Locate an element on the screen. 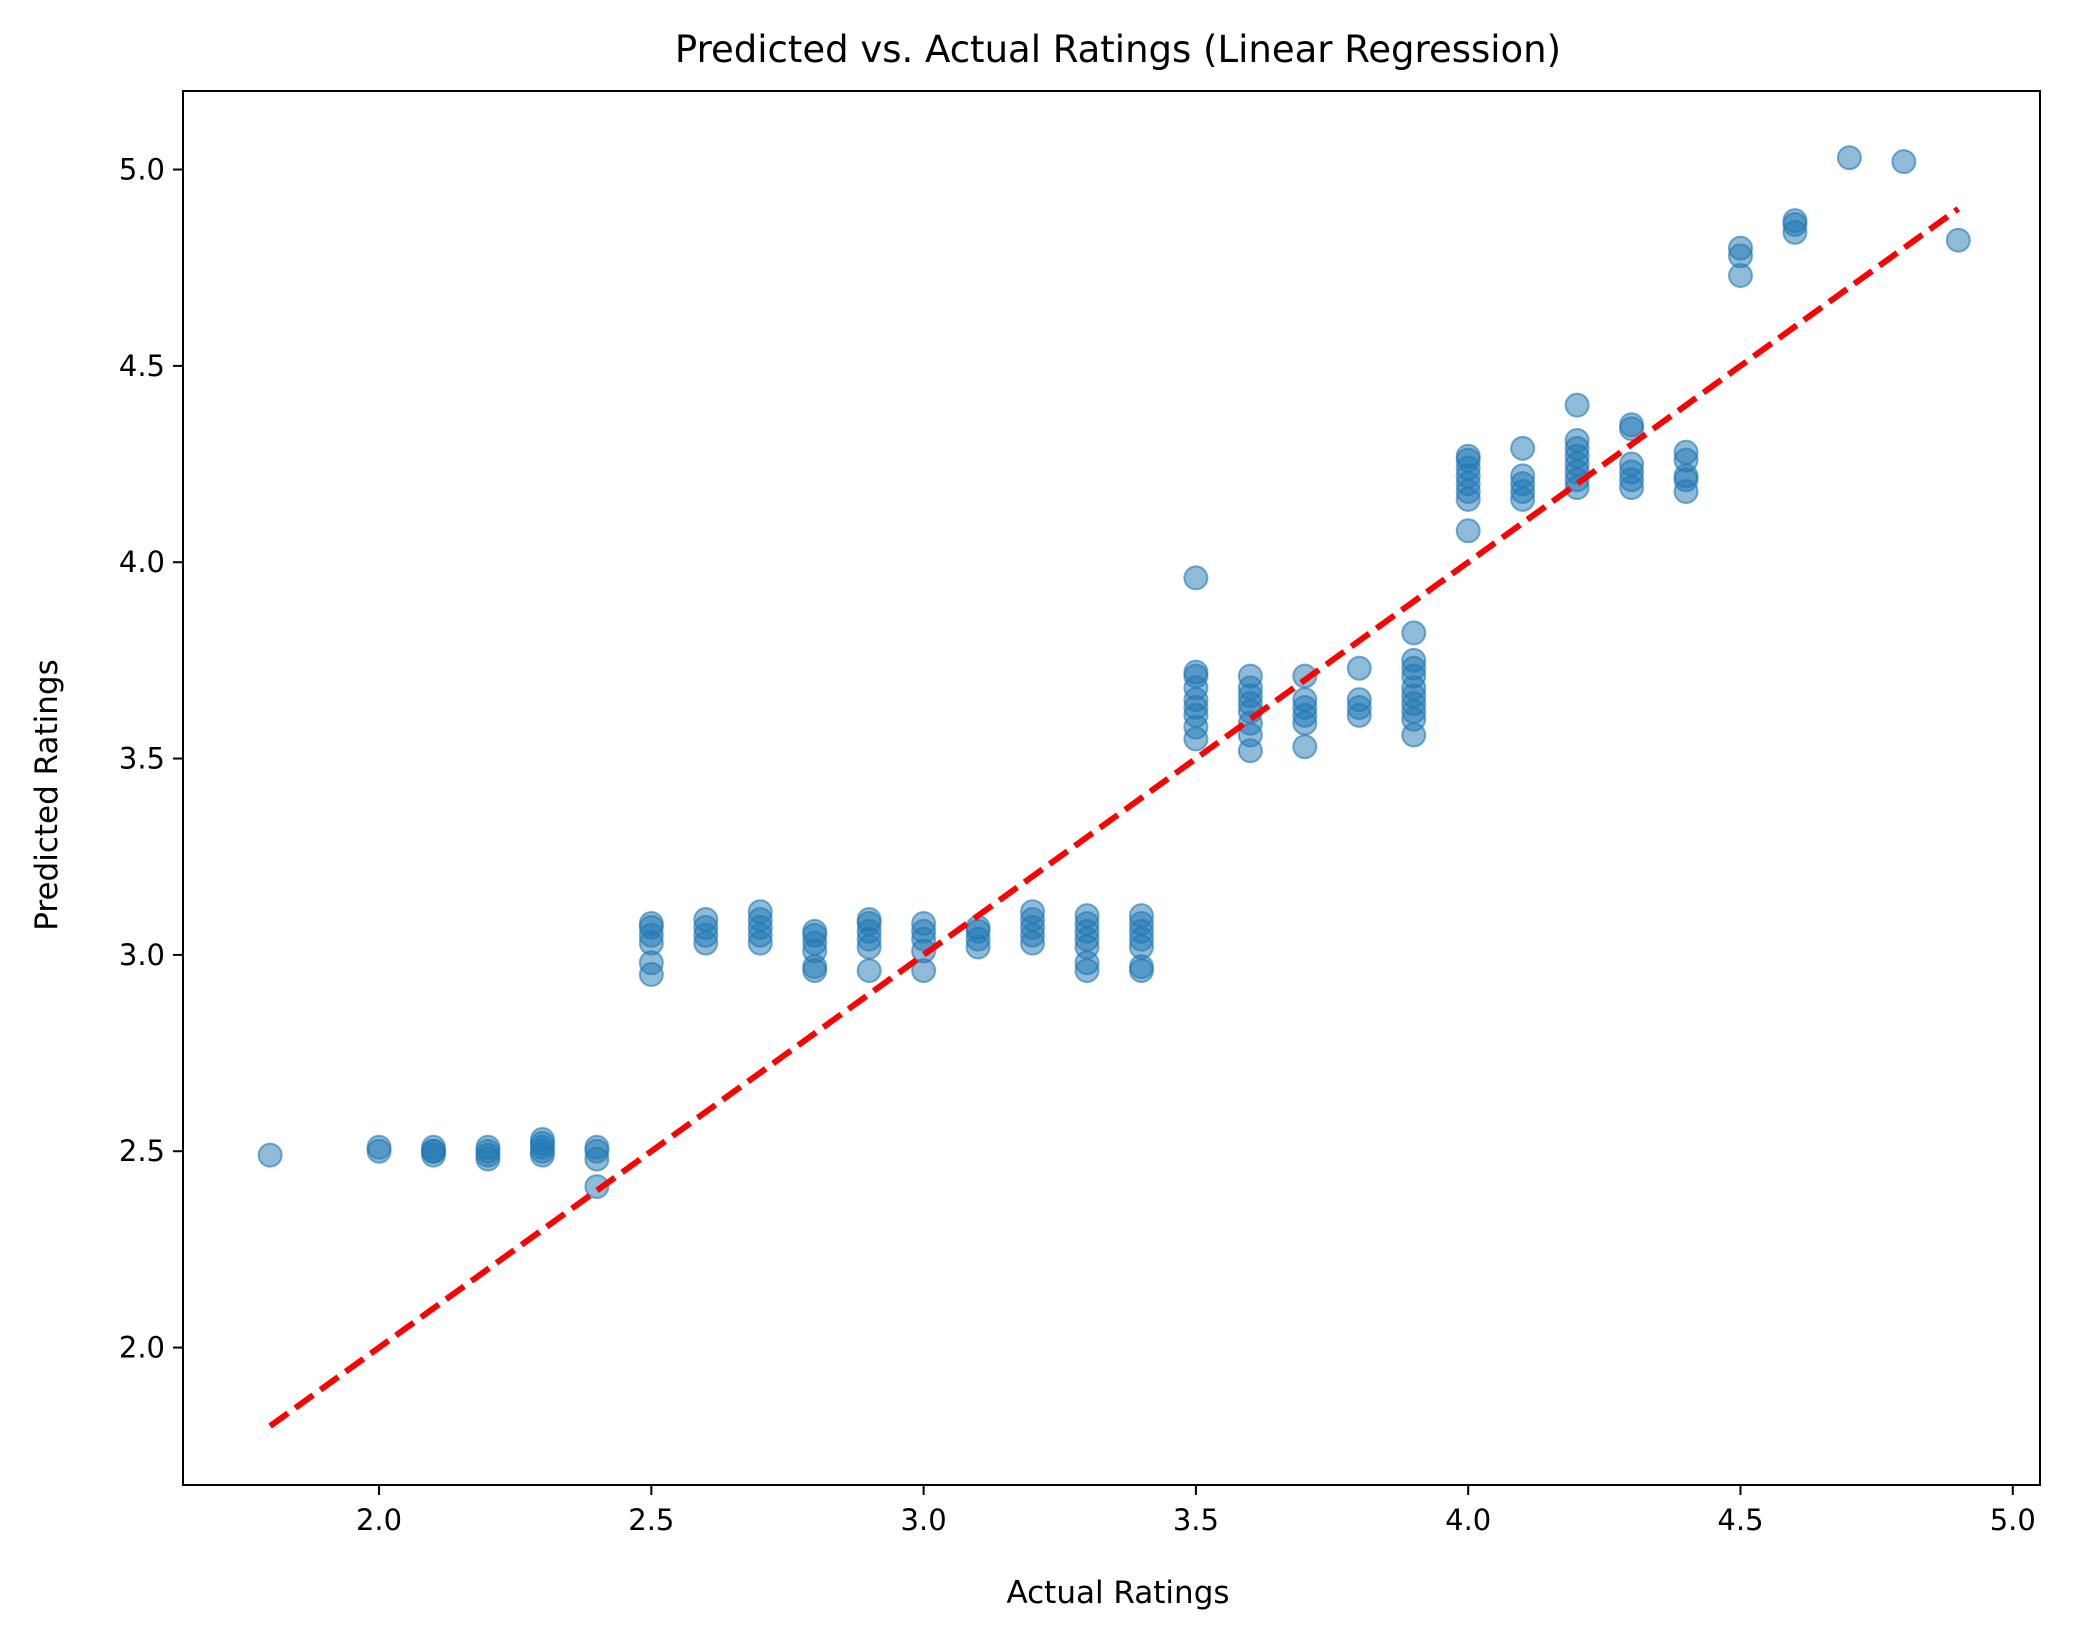 The image size is (2075, 1638). y-tick-label-3: 3.5 is located at coordinates (142, 759).